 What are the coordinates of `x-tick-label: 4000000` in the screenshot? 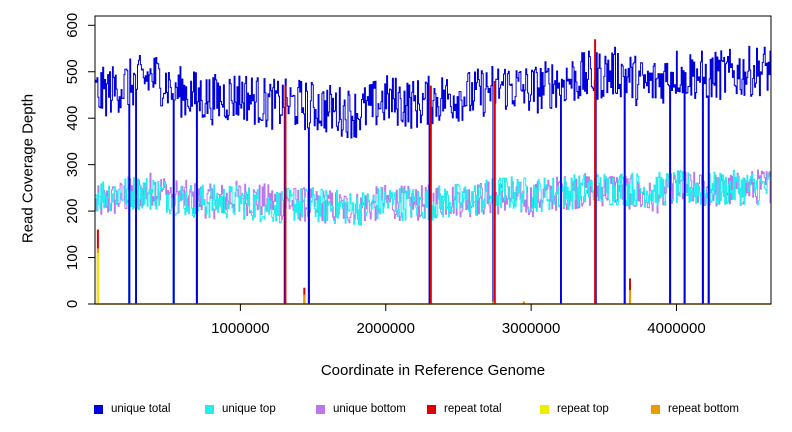 It's located at (676, 328).